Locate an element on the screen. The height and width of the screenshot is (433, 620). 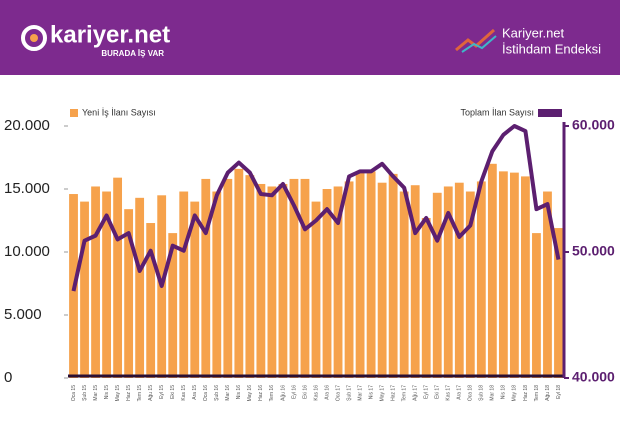
logo-ring is located at coordinates (34, 38).